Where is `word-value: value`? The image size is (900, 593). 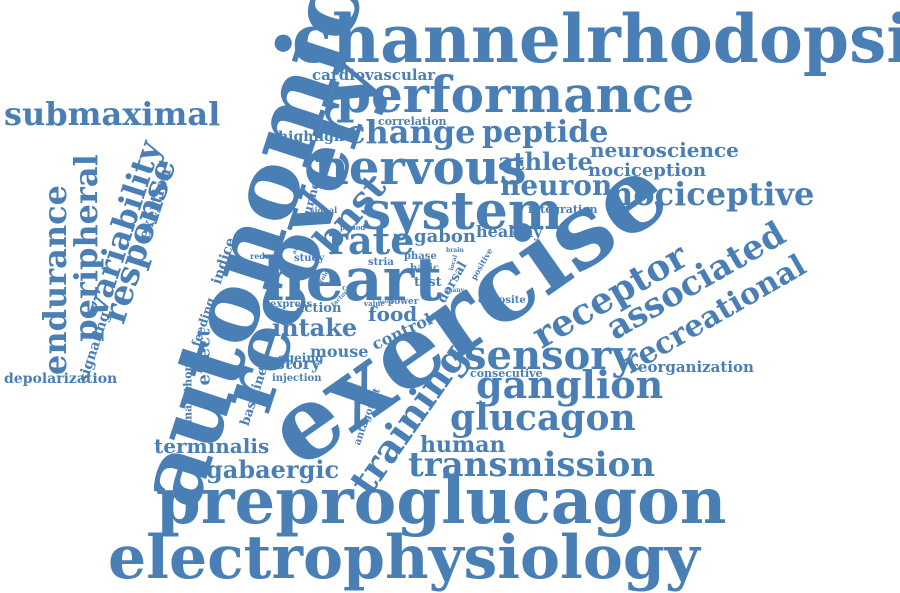
word-value: value is located at coordinates (374, 303).